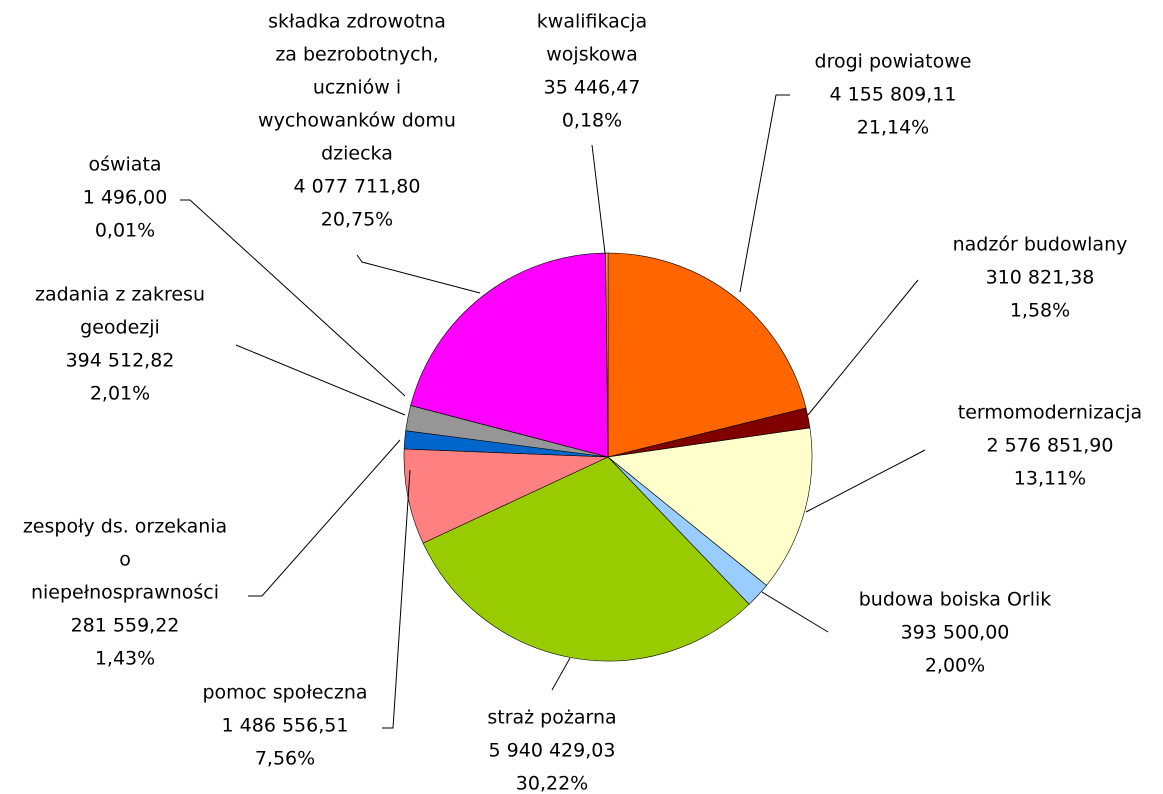 The image size is (1163, 794). What do you see at coordinates (125, 198) in the screenshot?
I see `value-label: 1 496,00` at bounding box center [125, 198].